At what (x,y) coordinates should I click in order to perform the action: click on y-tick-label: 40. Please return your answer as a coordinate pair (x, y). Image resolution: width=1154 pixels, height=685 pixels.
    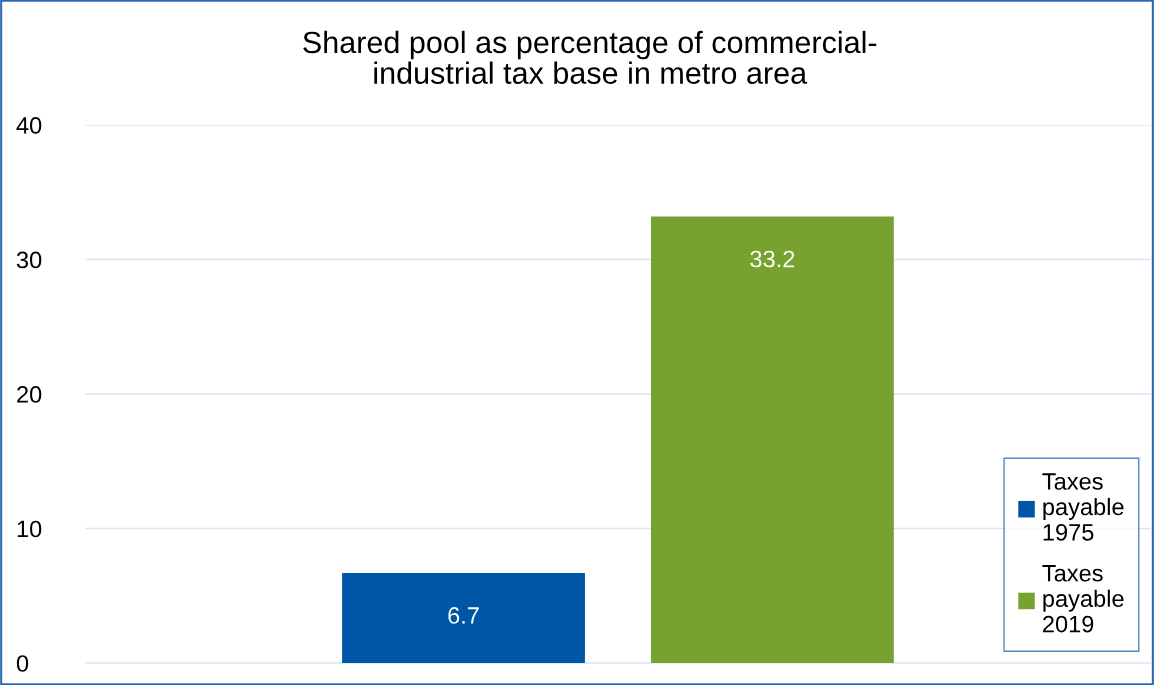
    Looking at the image, I should click on (29, 125).